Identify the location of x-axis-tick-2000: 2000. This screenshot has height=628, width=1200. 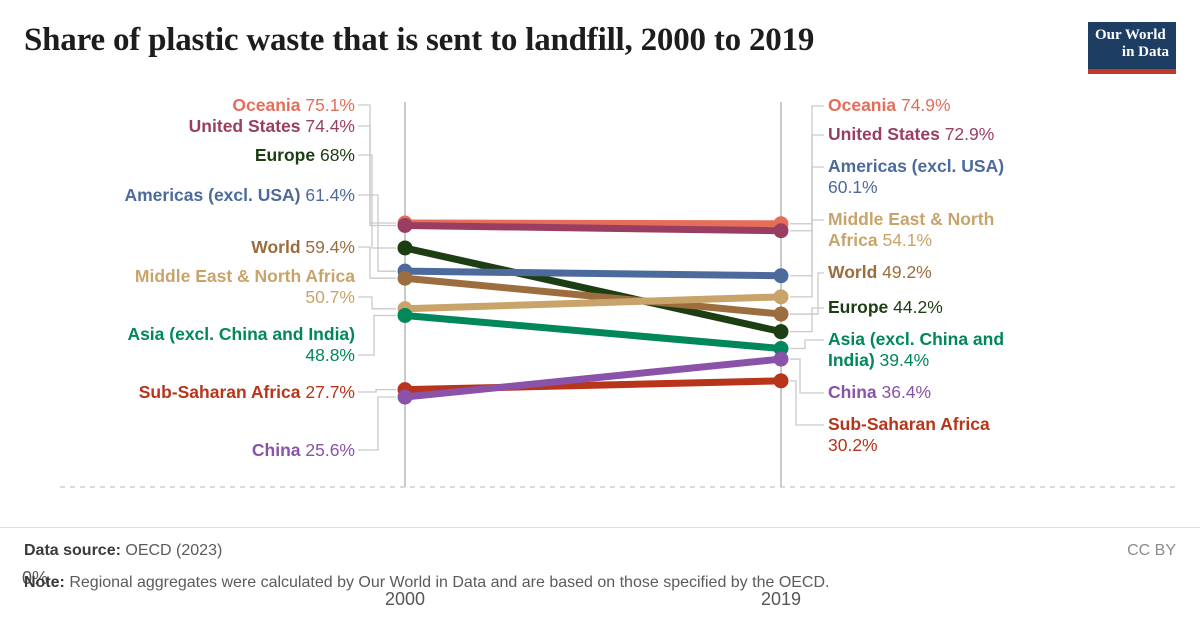
(405, 599).